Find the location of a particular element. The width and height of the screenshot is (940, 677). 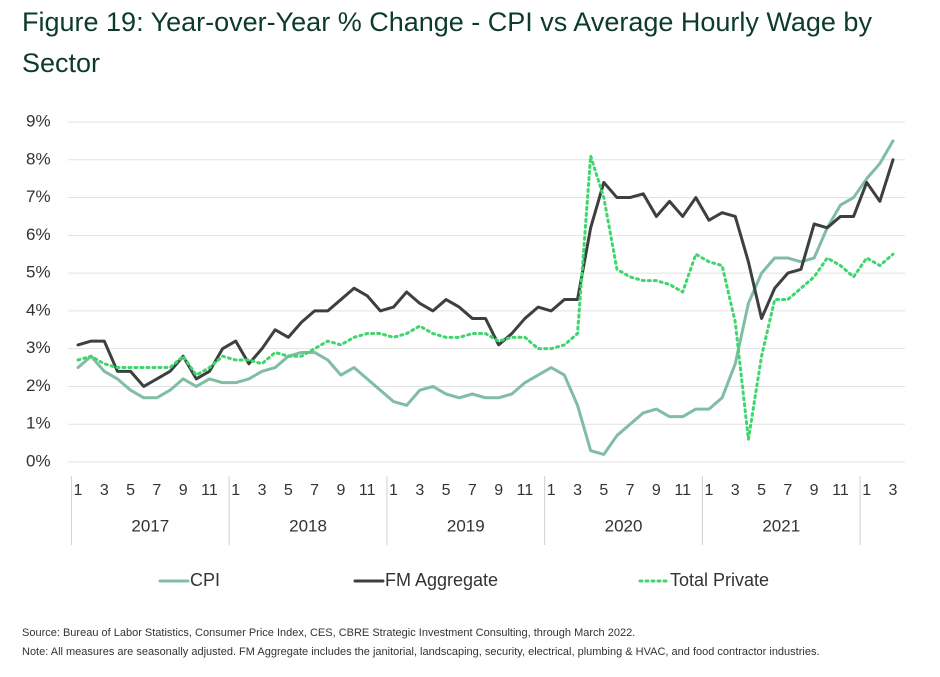

y-tick-label: 7% is located at coordinates (38, 196).